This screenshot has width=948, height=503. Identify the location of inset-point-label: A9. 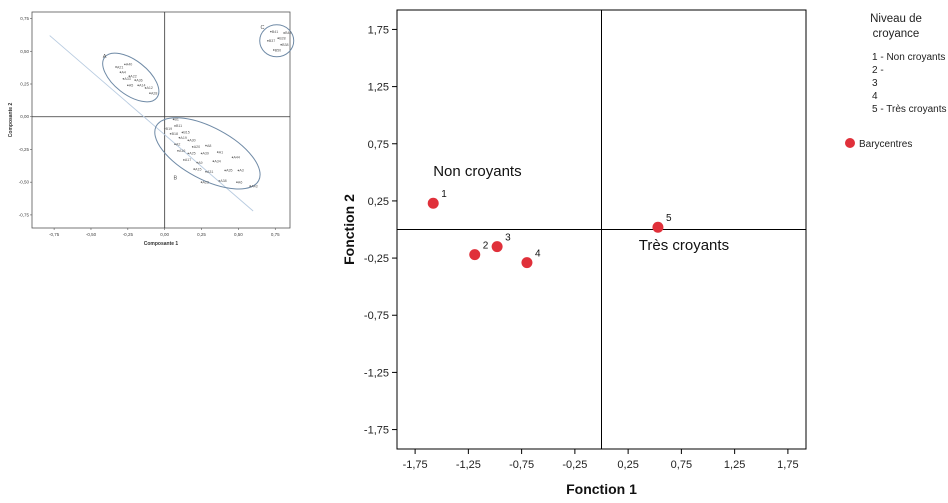
(200, 163).